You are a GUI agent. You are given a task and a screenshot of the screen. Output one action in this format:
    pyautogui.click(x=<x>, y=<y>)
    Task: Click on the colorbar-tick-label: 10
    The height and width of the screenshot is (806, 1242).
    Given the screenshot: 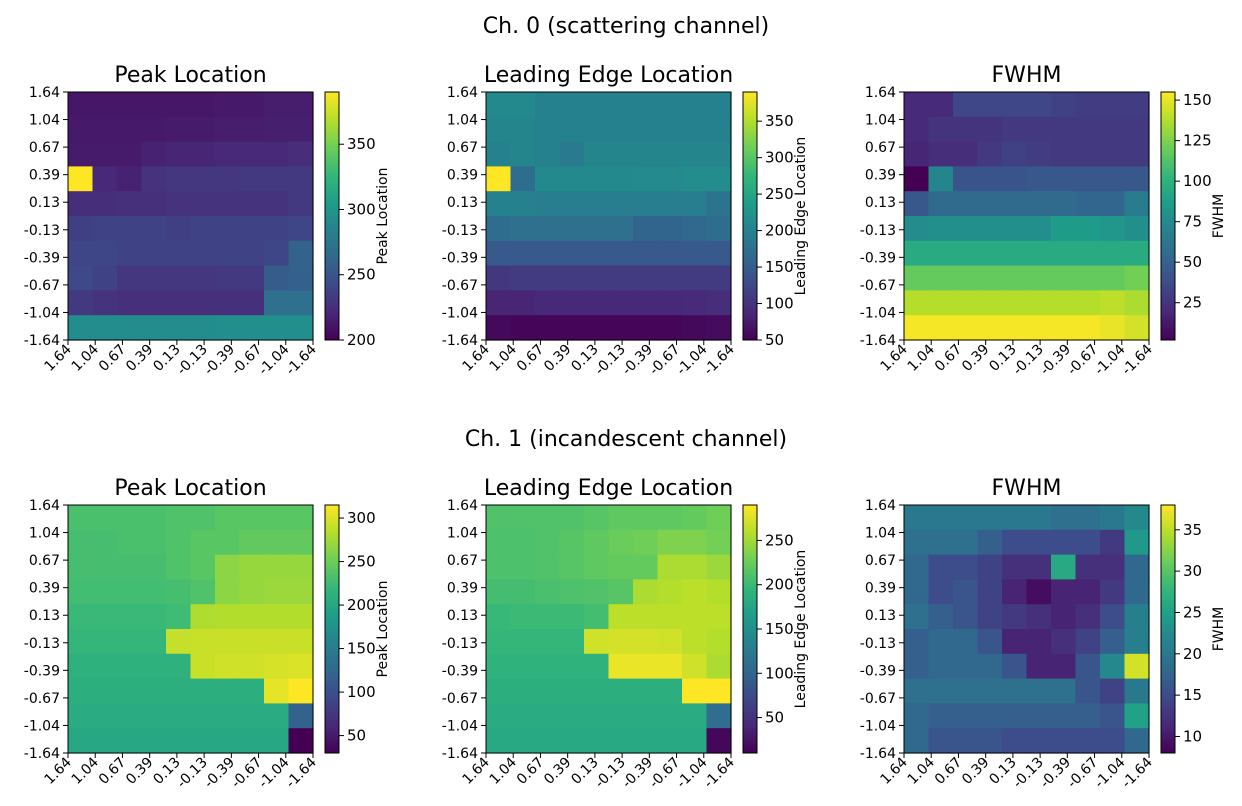 What is the action you would take?
    pyautogui.click(x=1192, y=736)
    